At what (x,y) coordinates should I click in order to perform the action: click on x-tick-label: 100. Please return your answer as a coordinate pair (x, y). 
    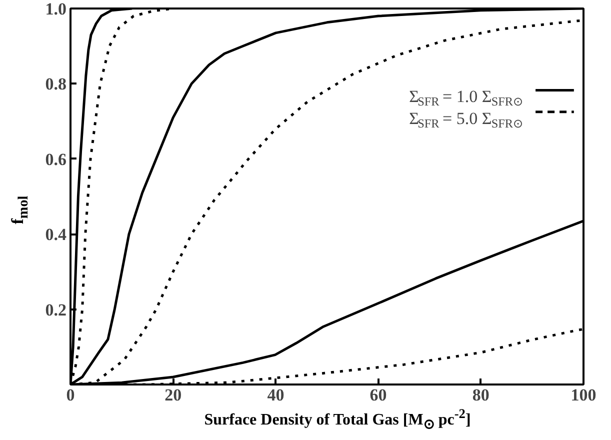
    Looking at the image, I should click on (583, 395).